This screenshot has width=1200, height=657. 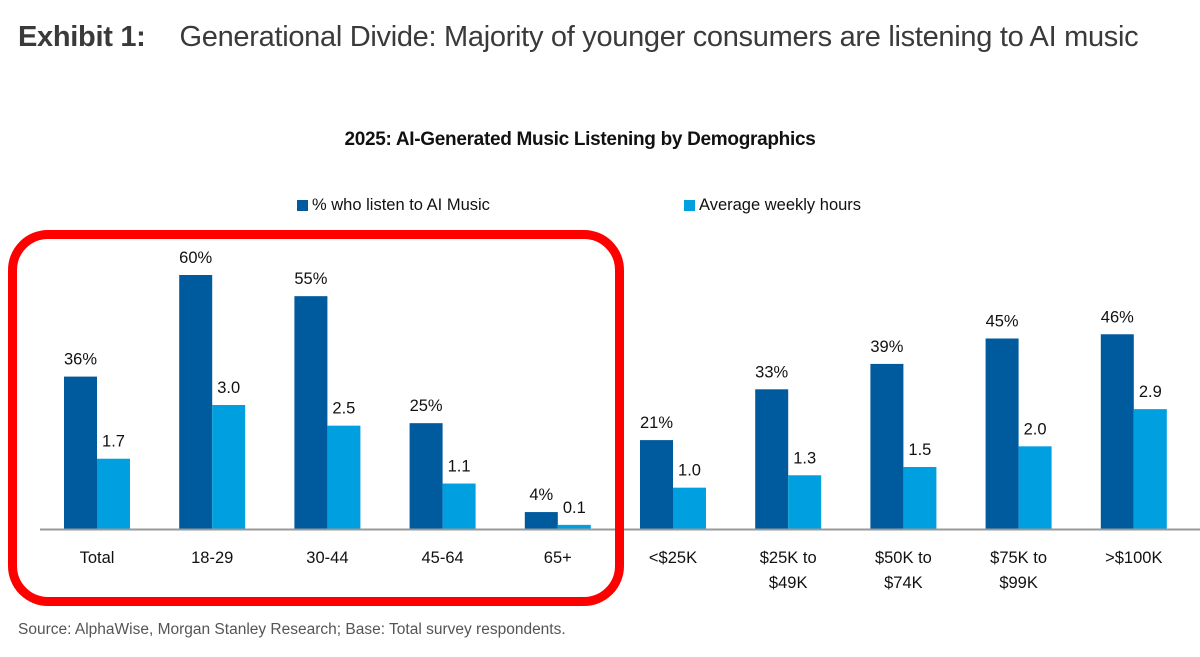 I want to click on legend-label-hours: Average weekly hours, so click(x=780, y=205).